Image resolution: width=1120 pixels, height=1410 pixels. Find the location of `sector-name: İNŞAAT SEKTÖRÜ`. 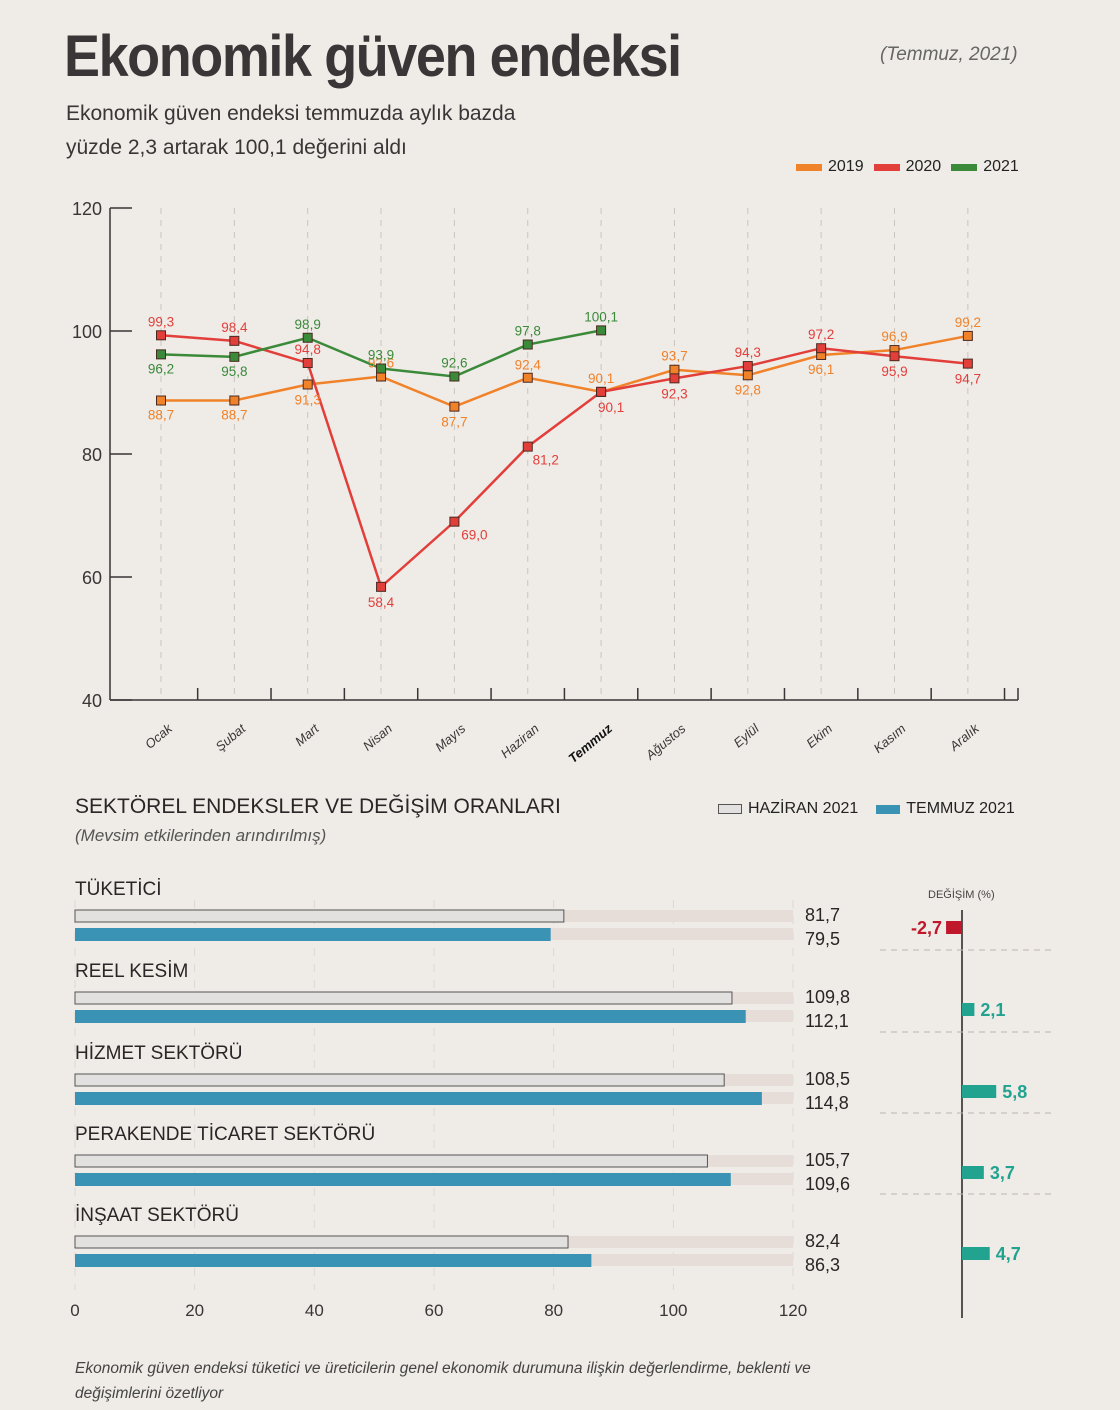

sector-name: İNŞAAT SEKTÖRÜ is located at coordinates (157, 1215).